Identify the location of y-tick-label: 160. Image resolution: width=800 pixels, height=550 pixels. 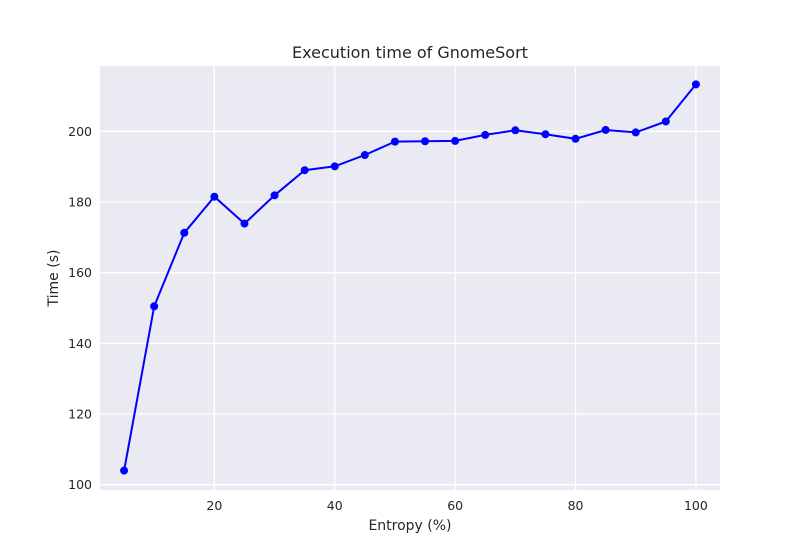
(80, 272).